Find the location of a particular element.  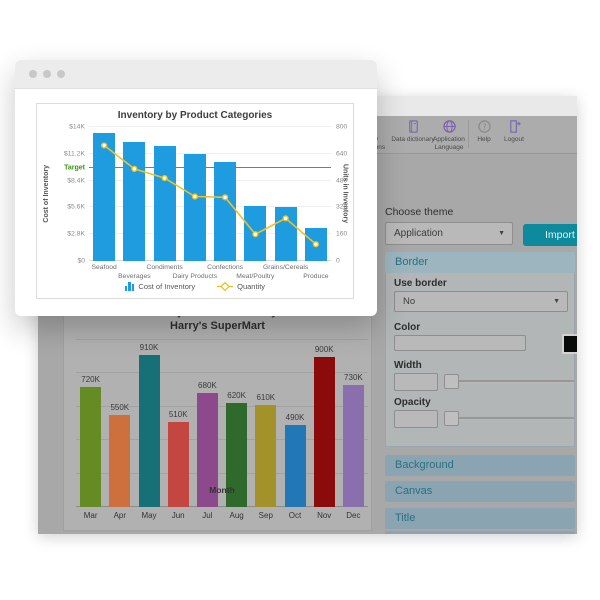

border-section-body: Use border No ▼ Color Width Opacity is located at coordinates (481, 360).